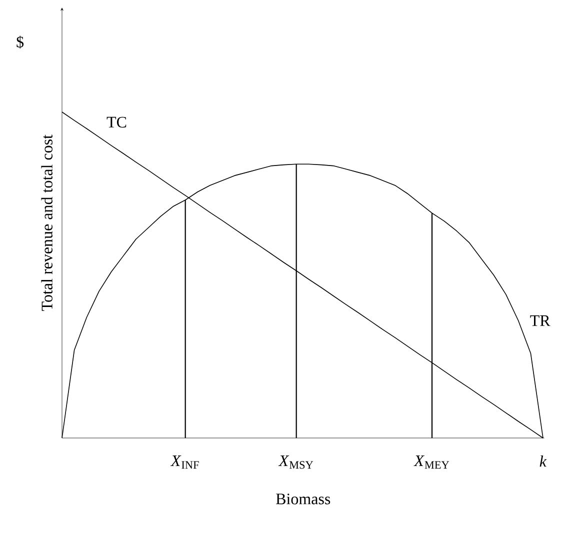  I want to click on x-tick-label: k, so click(543, 461).